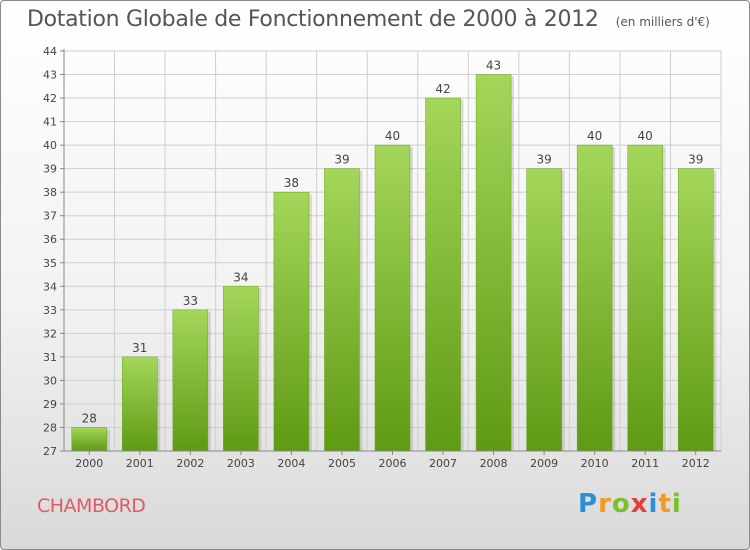 This screenshot has width=750, height=550. I want to click on logo-letter: P, so click(588, 504).